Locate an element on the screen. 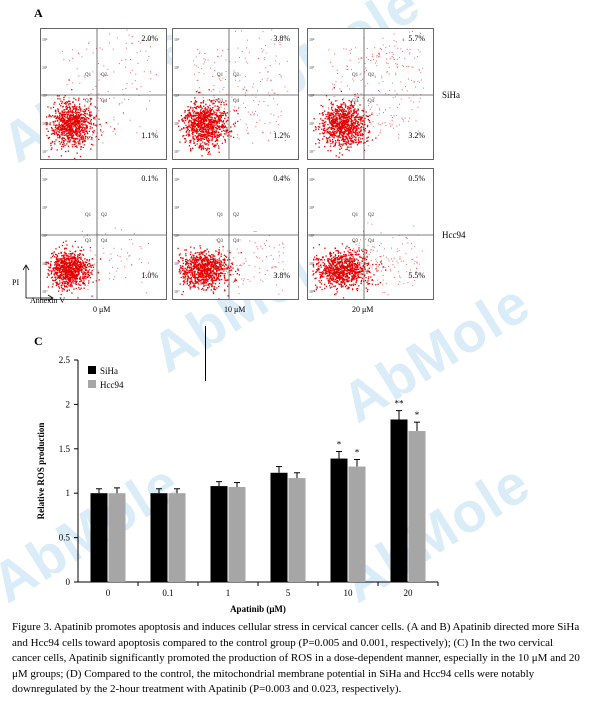  percent-lower-right: 5.5% is located at coordinates (416, 275).